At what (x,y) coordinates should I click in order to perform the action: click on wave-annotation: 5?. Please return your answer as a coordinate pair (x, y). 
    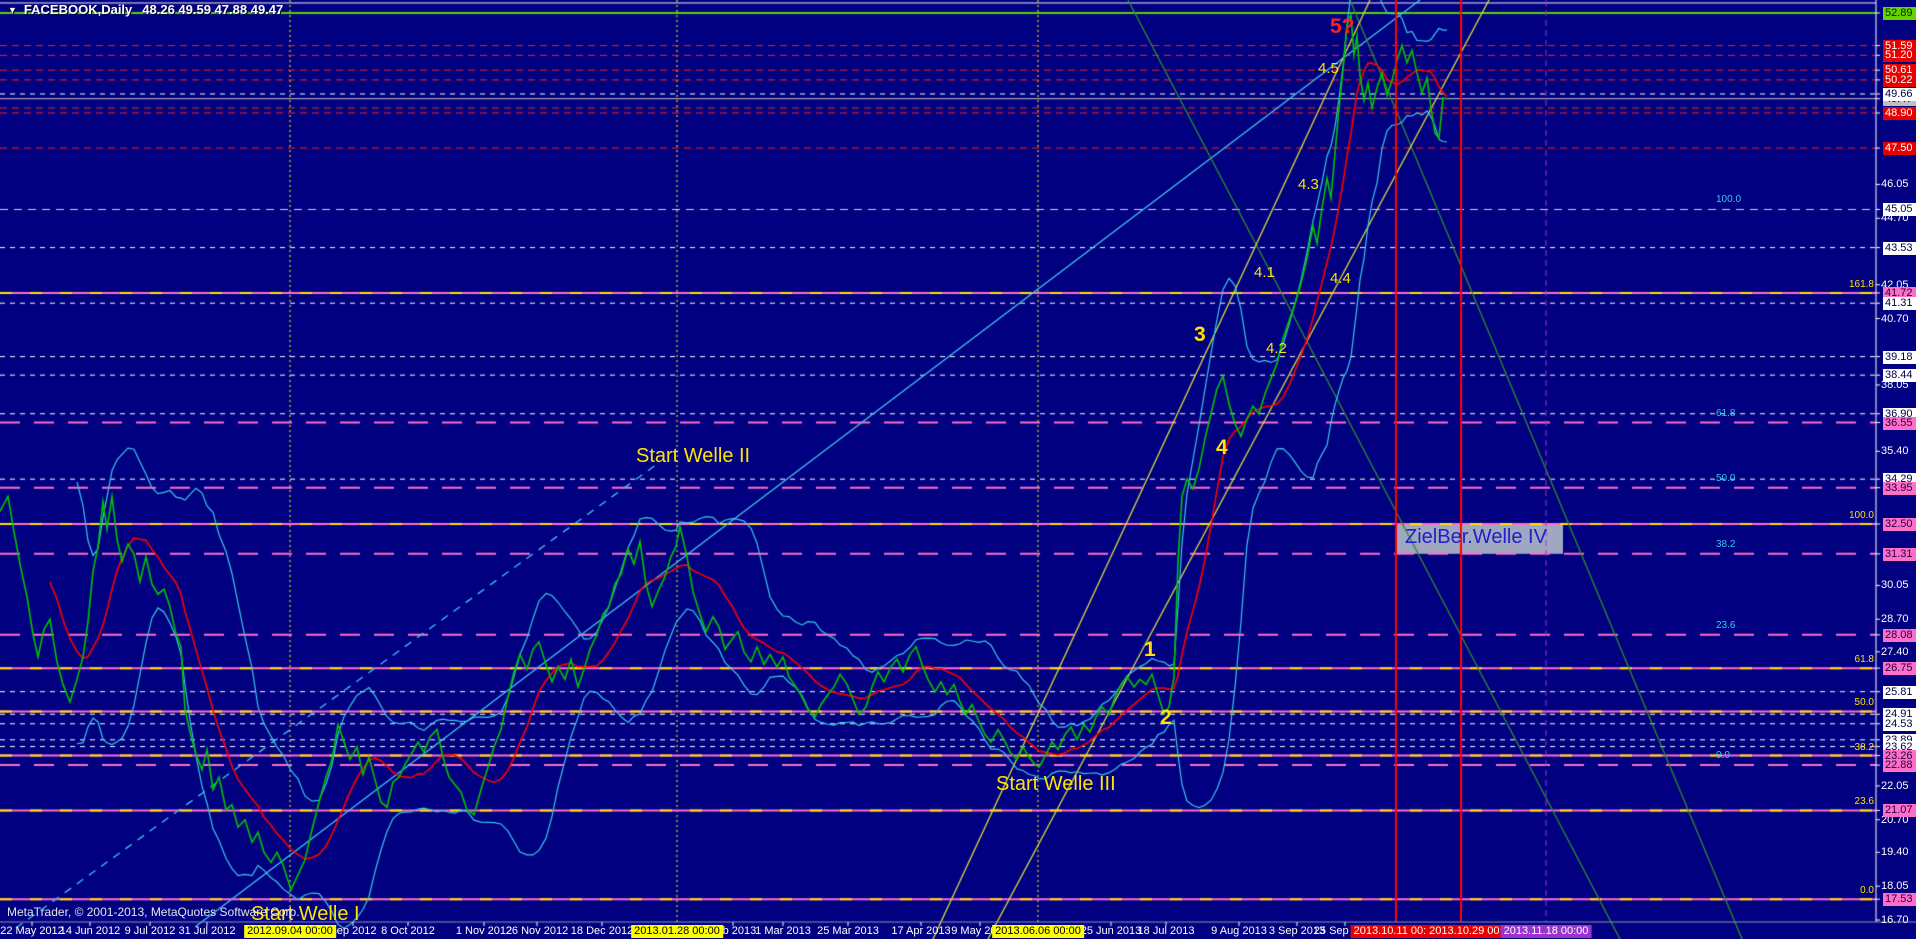
    Looking at the image, I should click on (1342, 26).